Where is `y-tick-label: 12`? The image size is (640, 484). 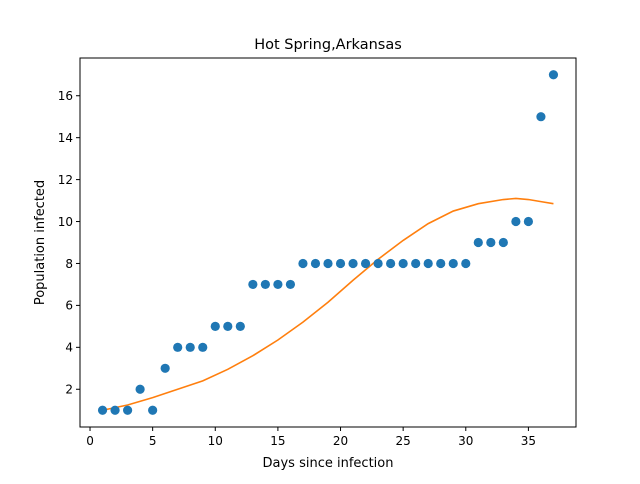 y-tick-label: 12 is located at coordinates (65, 180).